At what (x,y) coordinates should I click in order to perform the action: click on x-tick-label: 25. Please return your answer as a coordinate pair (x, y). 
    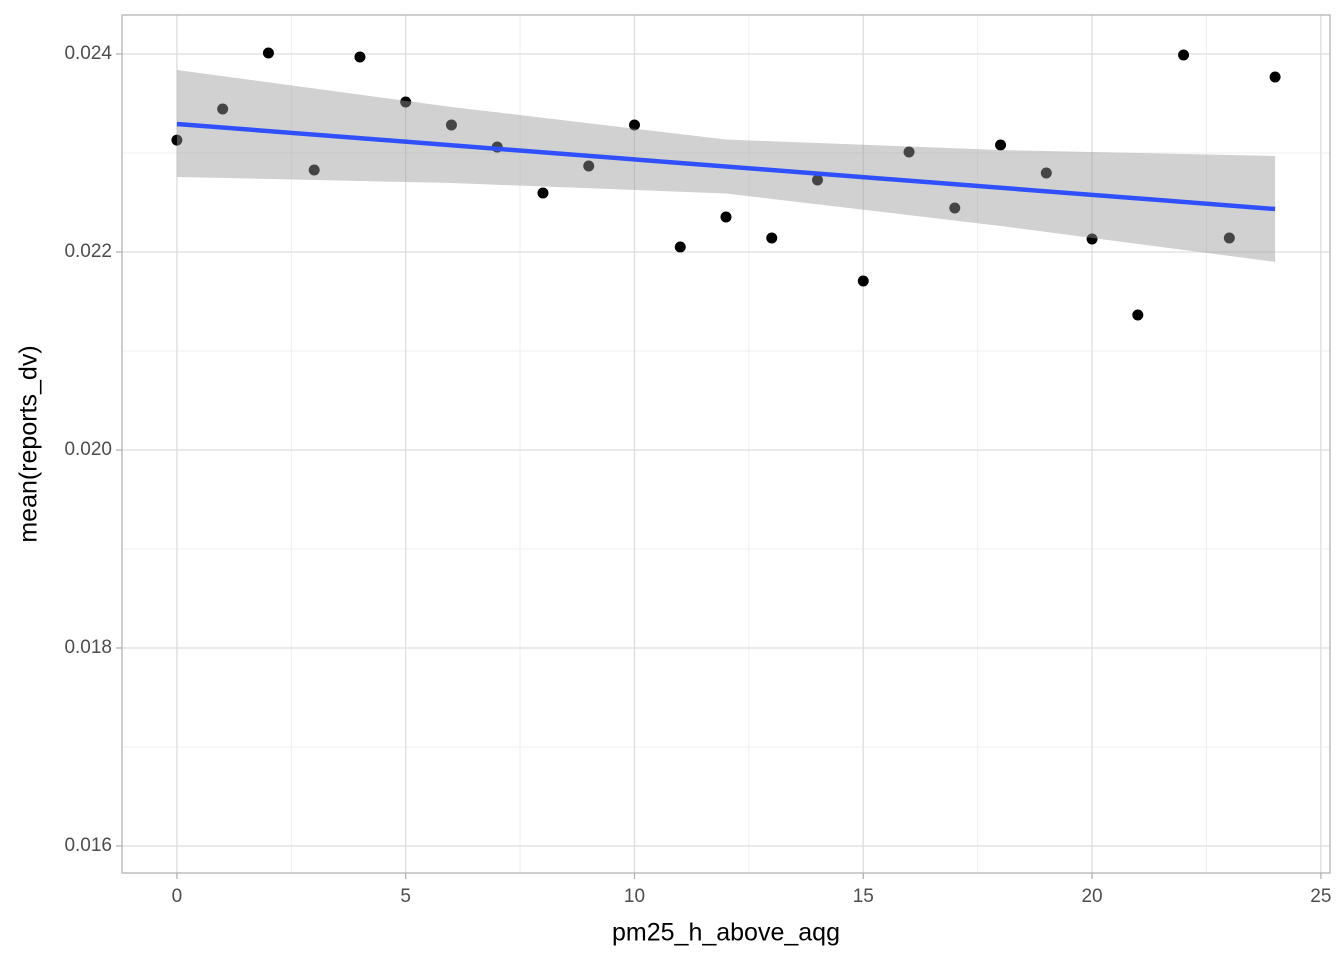
    Looking at the image, I should click on (1320, 896).